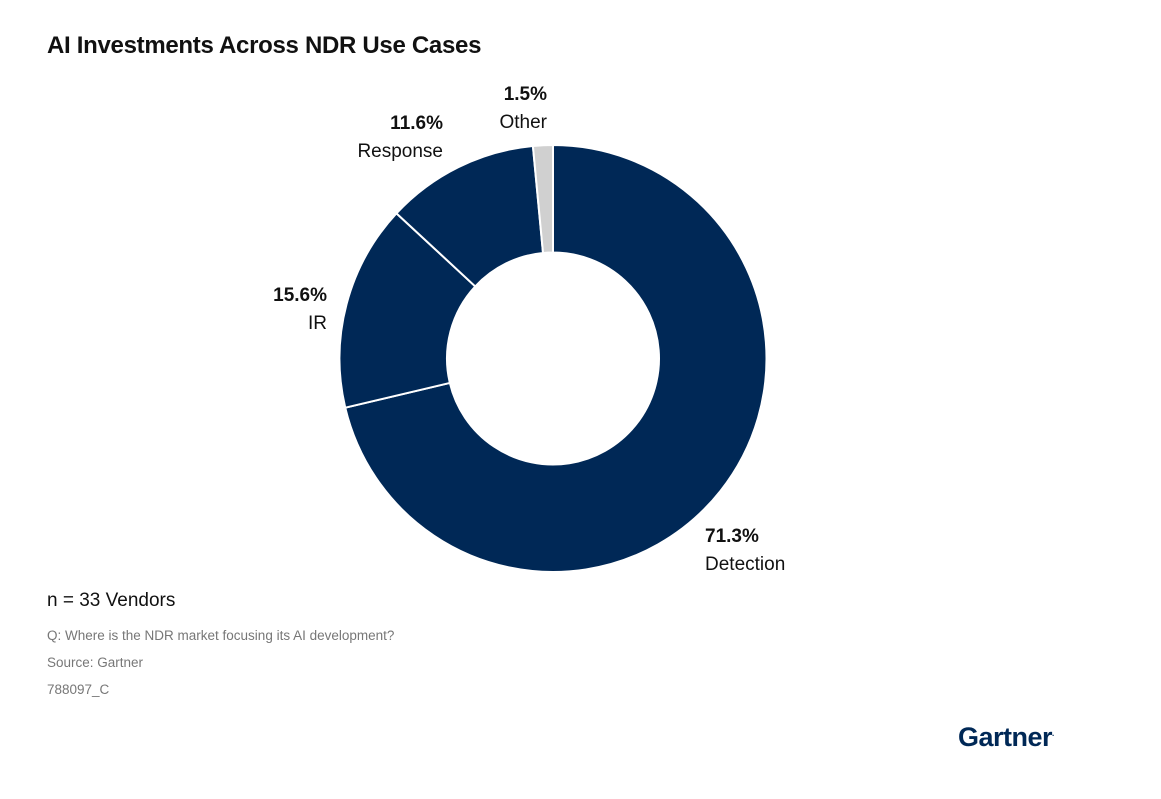  Describe the element at coordinates (542, 199) in the screenshot. I see `slice-other` at that location.